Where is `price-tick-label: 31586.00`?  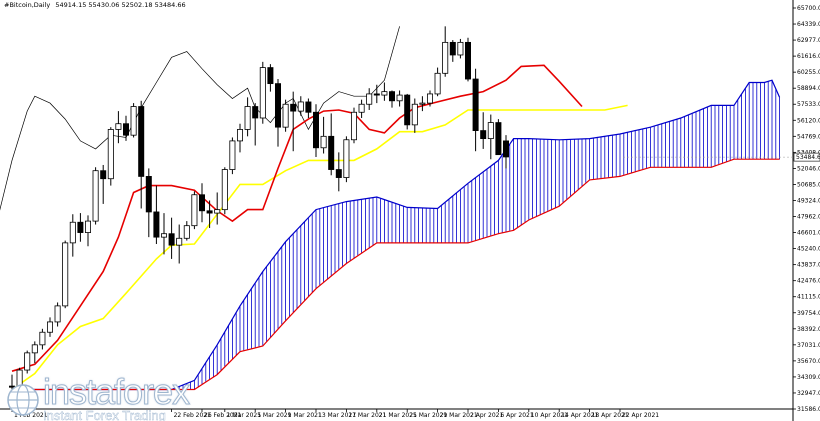
price-tick-label: 31586.00 is located at coordinates (808, 409).